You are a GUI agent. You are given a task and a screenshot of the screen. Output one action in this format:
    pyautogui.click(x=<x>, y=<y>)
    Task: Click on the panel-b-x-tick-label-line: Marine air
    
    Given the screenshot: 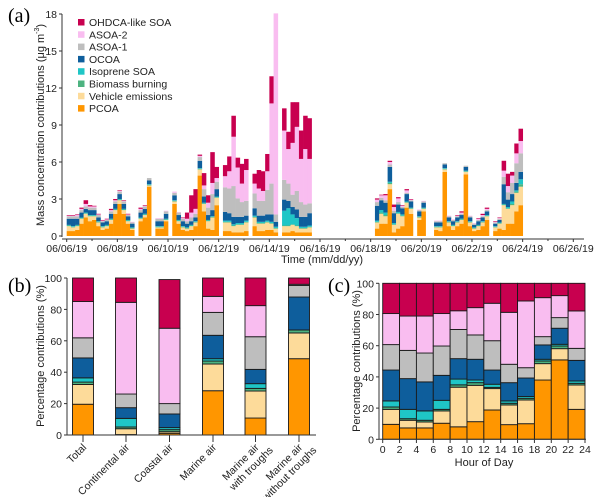 What is the action you would take?
    pyautogui.click(x=199, y=462)
    